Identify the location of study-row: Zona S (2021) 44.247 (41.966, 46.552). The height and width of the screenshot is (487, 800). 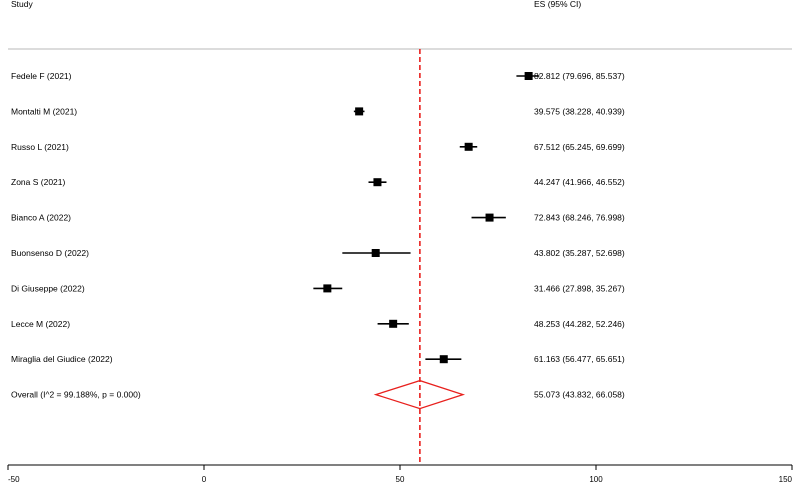
(318, 182).